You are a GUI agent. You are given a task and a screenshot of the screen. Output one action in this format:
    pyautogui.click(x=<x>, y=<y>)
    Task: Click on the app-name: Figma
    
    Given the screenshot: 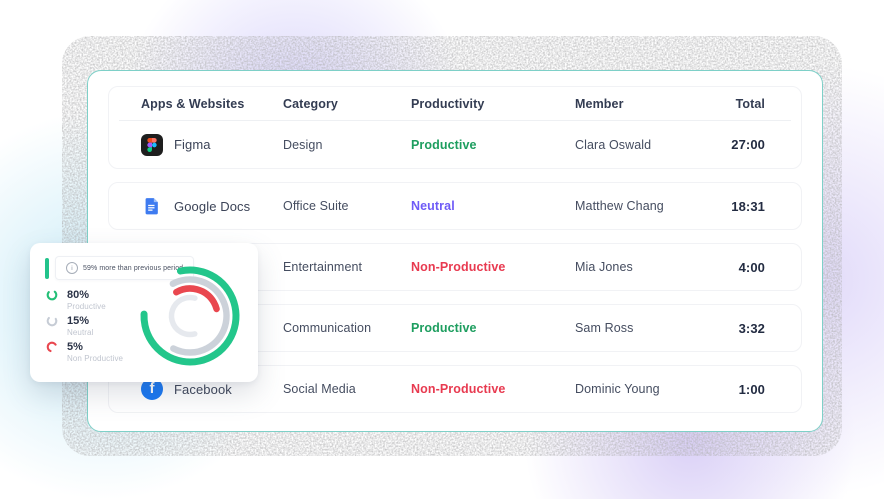 What is the action you would take?
    pyautogui.click(x=192, y=144)
    